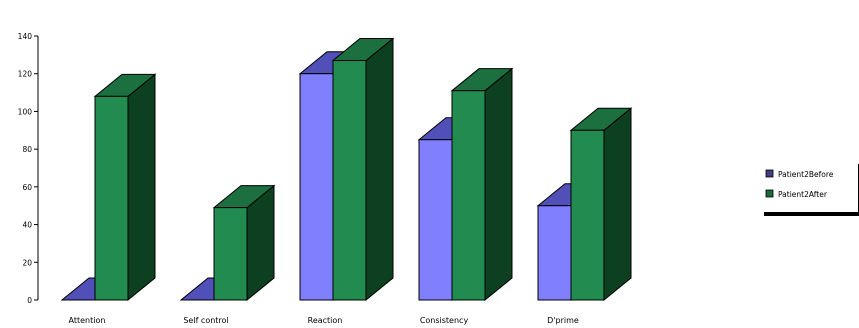  What do you see at coordinates (444, 320) in the screenshot?
I see `category-label: Consistency` at bounding box center [444, 320].